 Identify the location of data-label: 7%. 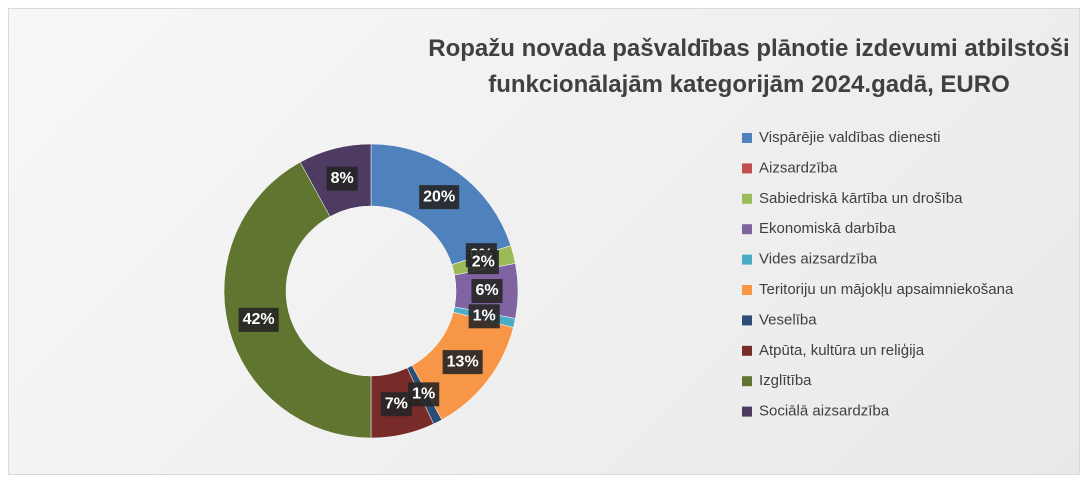
(396, 403).